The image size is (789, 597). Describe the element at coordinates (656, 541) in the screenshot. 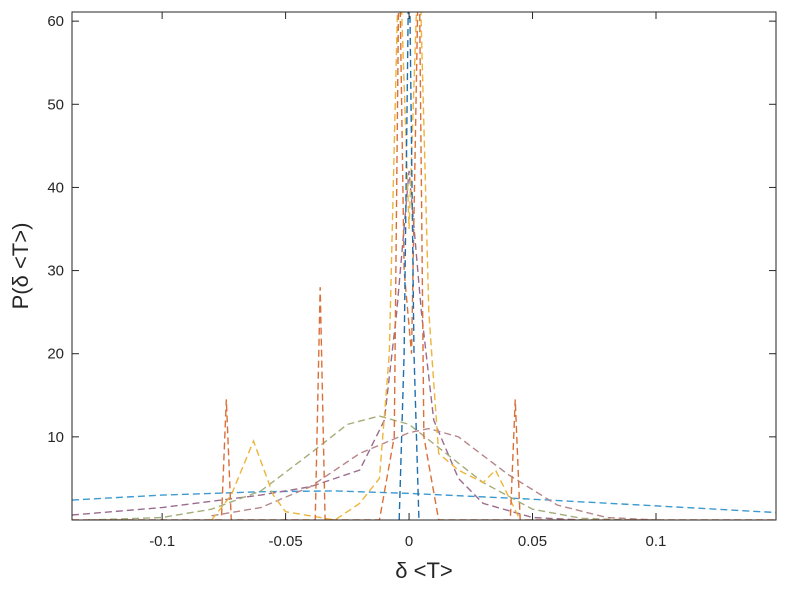

I see `x-tick-label: 0.1` at that location.